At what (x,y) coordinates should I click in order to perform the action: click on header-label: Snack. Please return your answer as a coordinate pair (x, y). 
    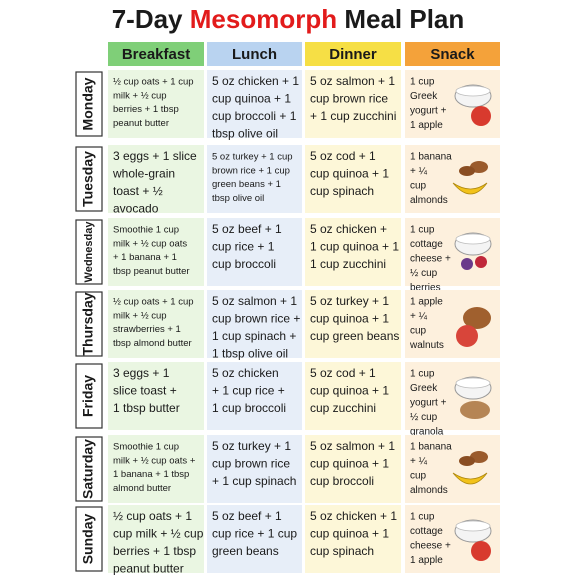
    Looking at the image, I should click on (452, 54).